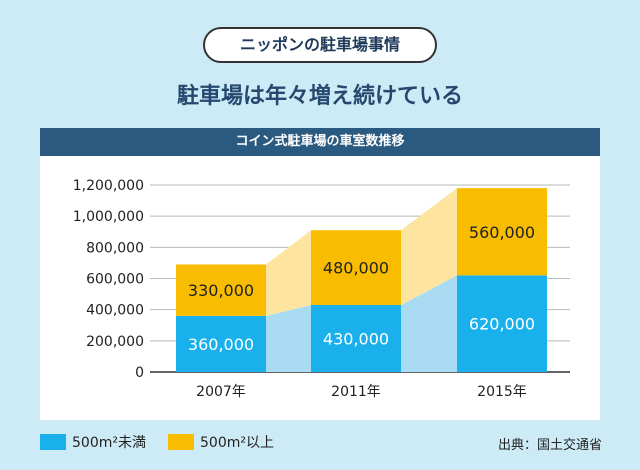 The width and height of the screenshot is (640, 470). What do you see at coordinates (320, 45) in the screenshot?
I see `topic-pill: ニッポンの駐車場事情` at bounding box center [320, 45].